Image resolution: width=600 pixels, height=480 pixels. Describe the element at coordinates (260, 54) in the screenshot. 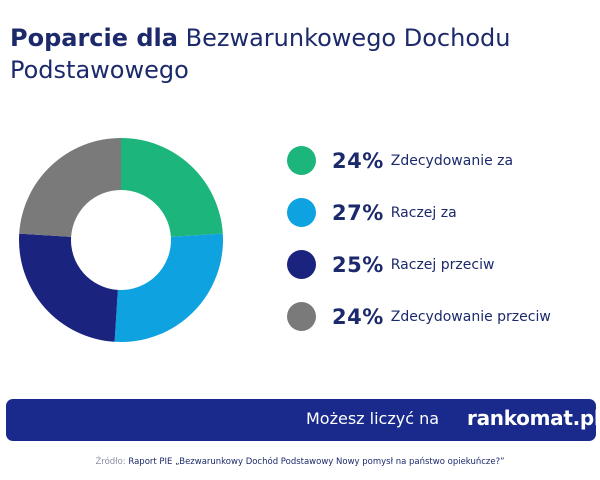

I see `title-rest: Bezwarunkowego Dochodu Podstawowego` at that location.